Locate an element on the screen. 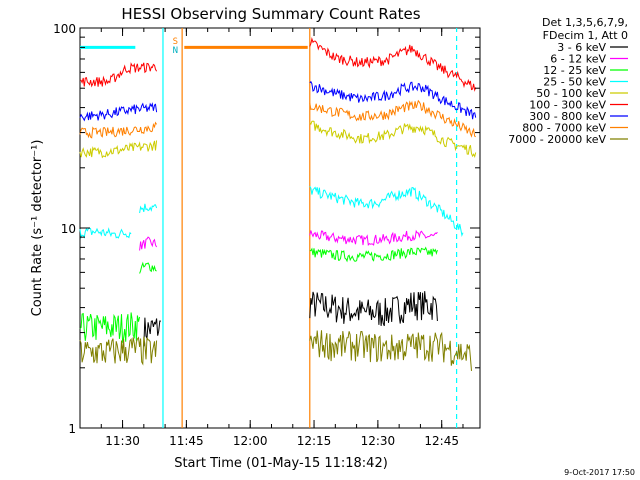 This screenshot has width=640, height=480. legend-entry: 300 - 800 keV is located at coordinates (567, 116).